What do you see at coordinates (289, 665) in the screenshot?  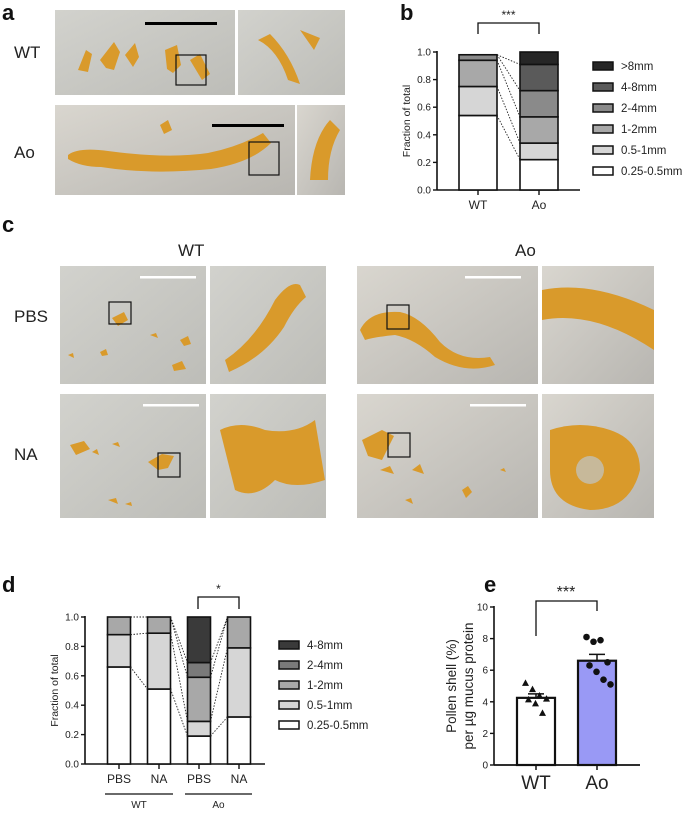 I see `legend-swatch-2-4mm` at bounding box center [289, 665].